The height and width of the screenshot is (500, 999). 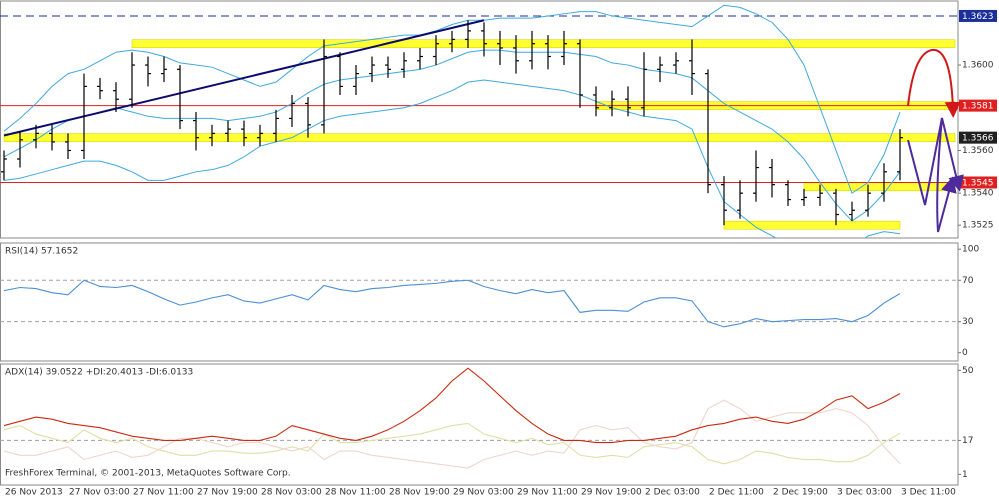 I want to click on x-tick-label: 29 Nov 11:00, so click(x=547, y=493).